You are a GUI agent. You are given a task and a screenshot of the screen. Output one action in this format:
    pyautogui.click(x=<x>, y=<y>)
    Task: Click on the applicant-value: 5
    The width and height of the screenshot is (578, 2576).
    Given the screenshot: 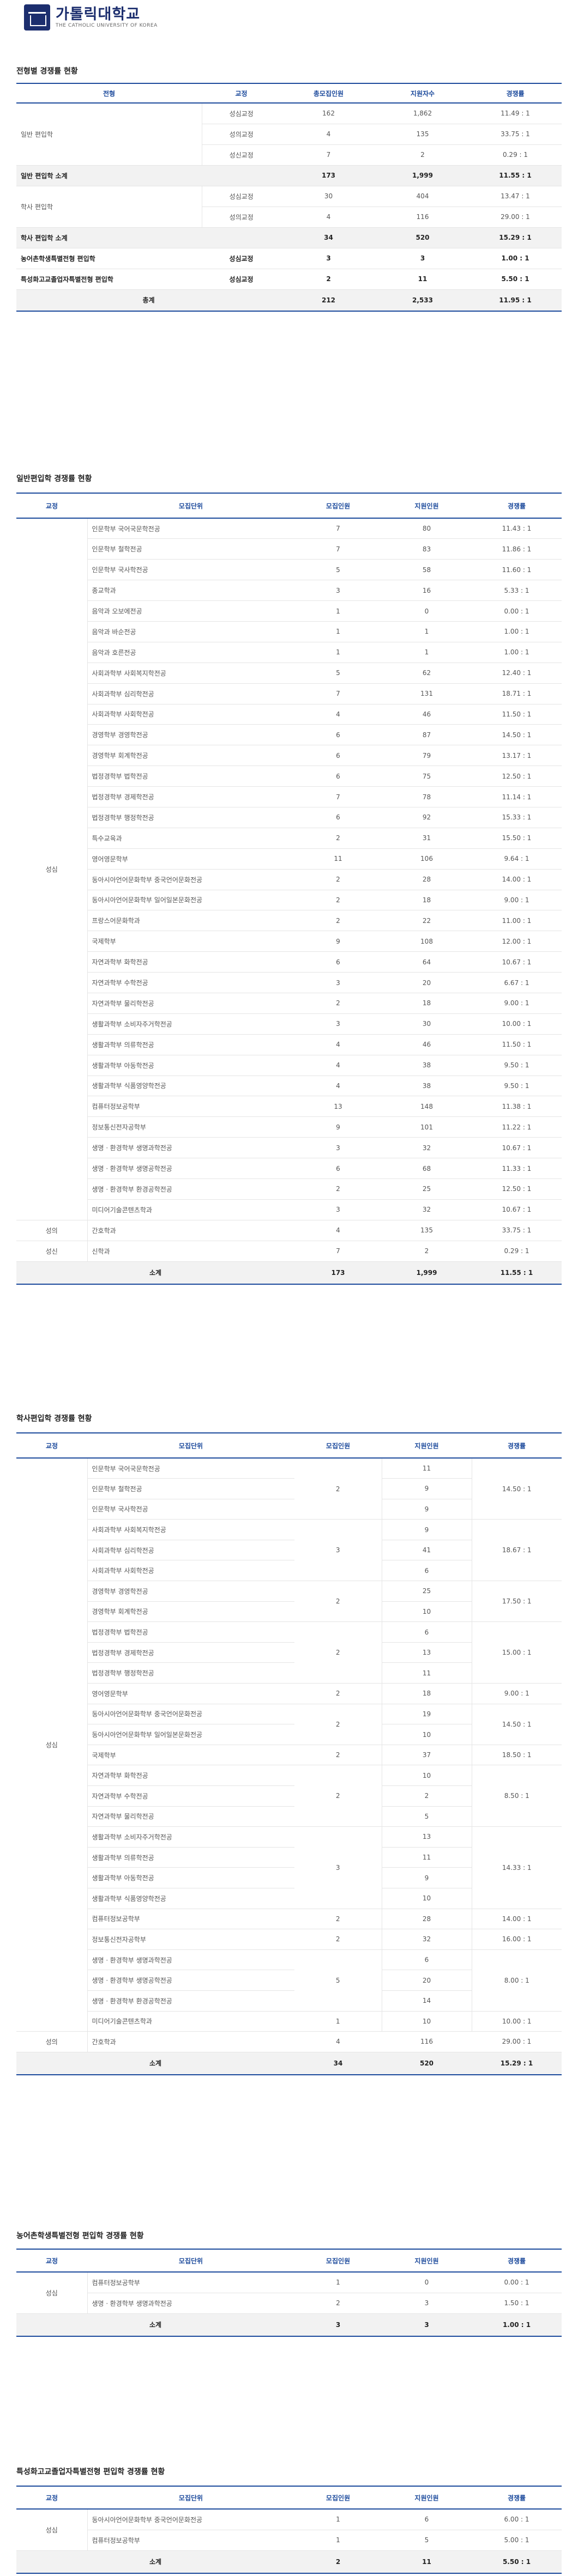 What is the action you would take?
    pyautogui.click(x=427, y=2541)
    